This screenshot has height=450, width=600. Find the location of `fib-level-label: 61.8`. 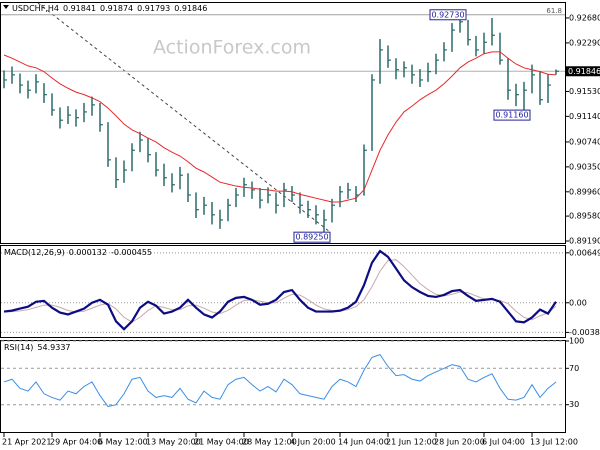

fib-level-label: 61.8 is located at coordinates (554, 11).